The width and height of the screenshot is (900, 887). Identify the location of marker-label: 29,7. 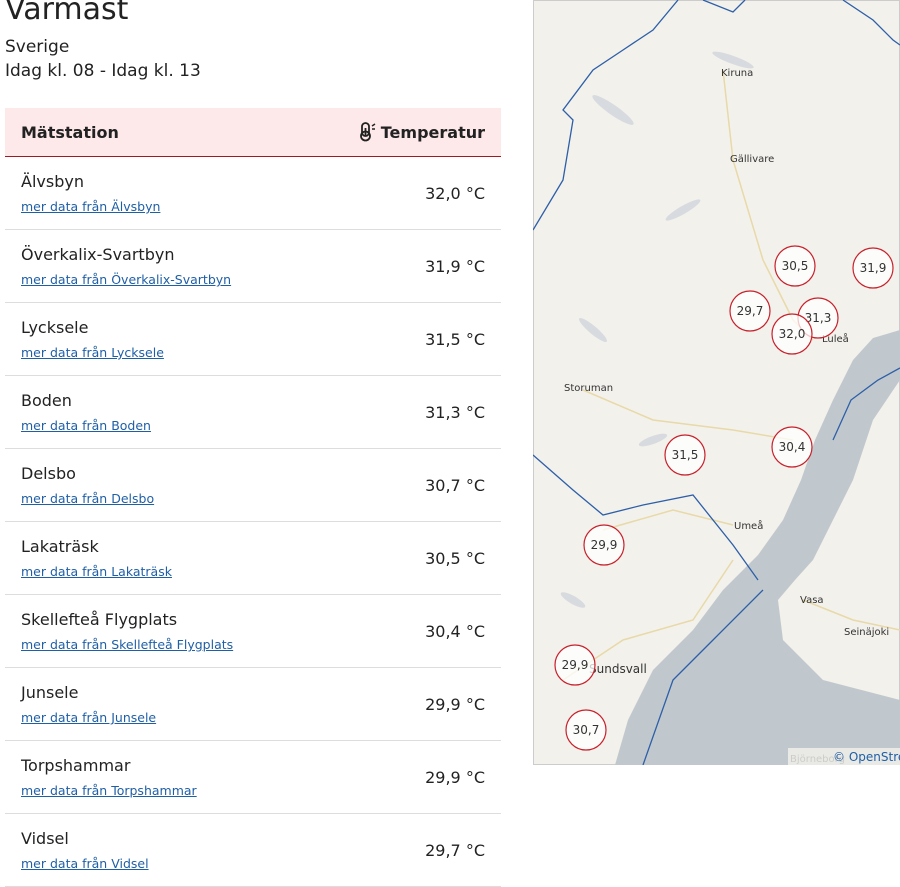
(750, 311).